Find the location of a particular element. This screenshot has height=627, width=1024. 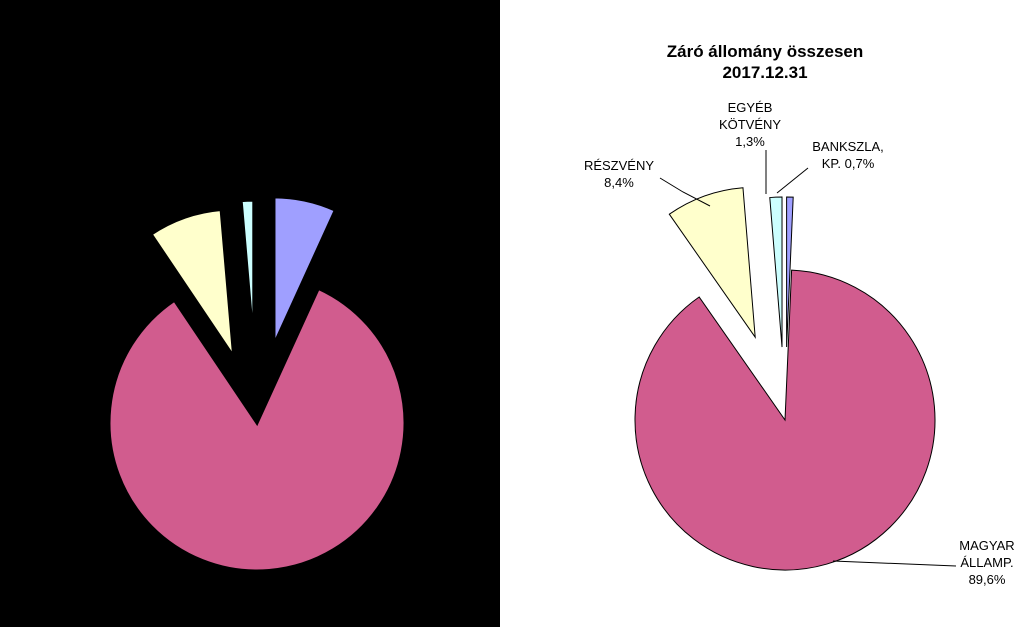

slice-label-line: EGYÉB is located at coordinates (750, 107).